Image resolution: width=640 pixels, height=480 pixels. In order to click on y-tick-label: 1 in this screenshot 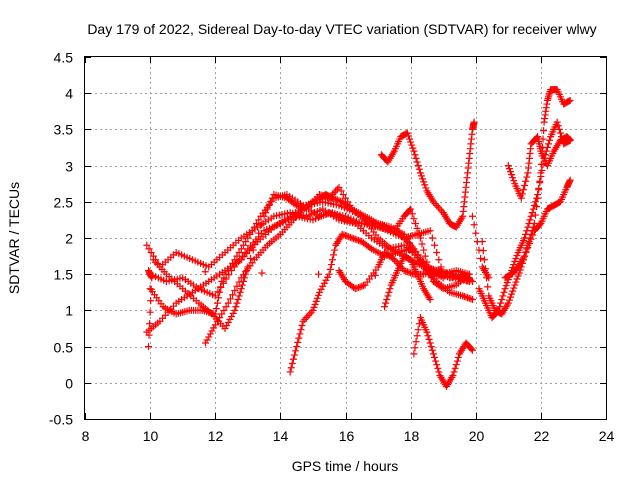, I will do `click(69, 311)`.